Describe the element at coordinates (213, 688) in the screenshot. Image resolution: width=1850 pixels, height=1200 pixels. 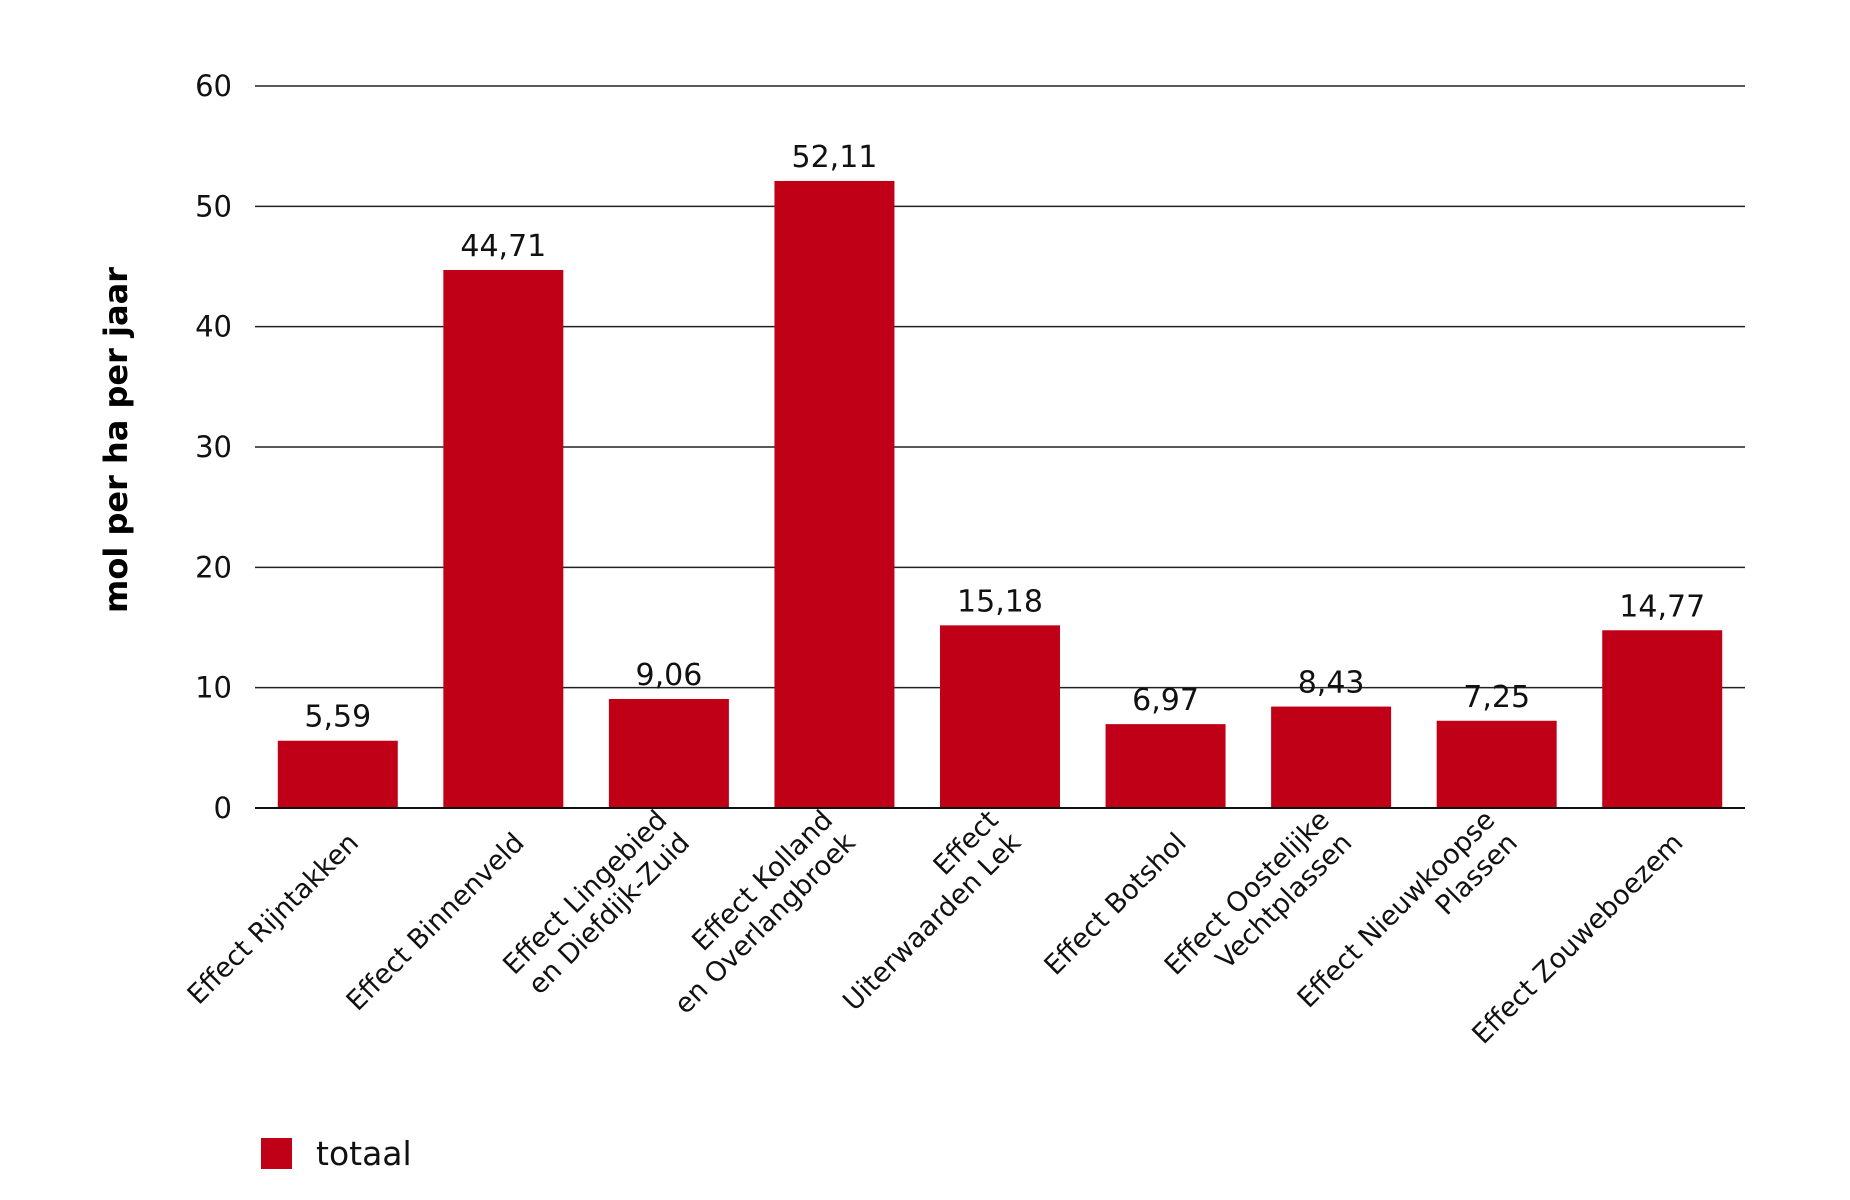
I see `y-tick-label: 10` at that location.